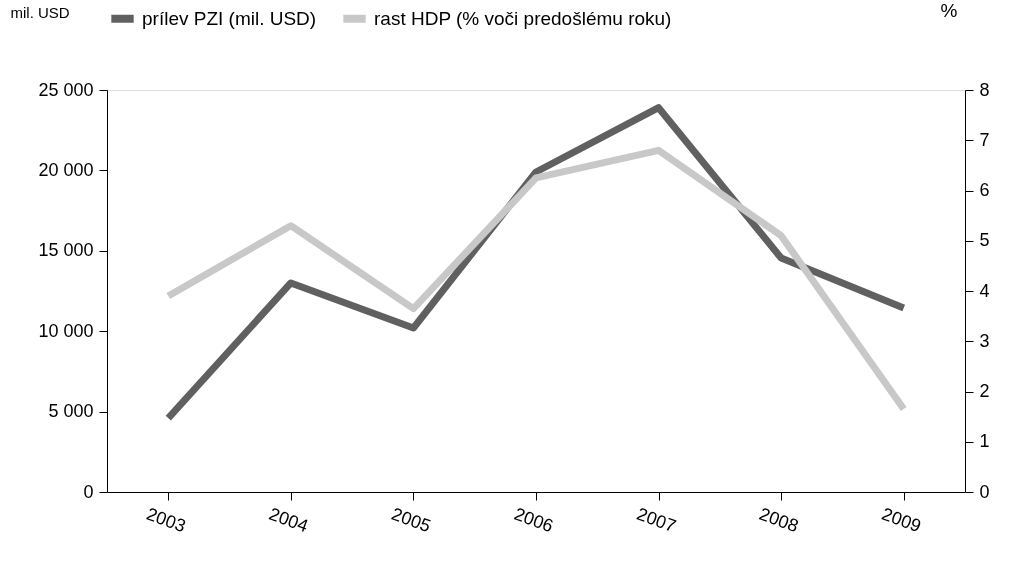 This screenshot has width=1009, height=565. What do you see at coordinates (66, 89) in the screenshot?
I see `y-tick-label: 25 000` at bounding box center [66, 89].